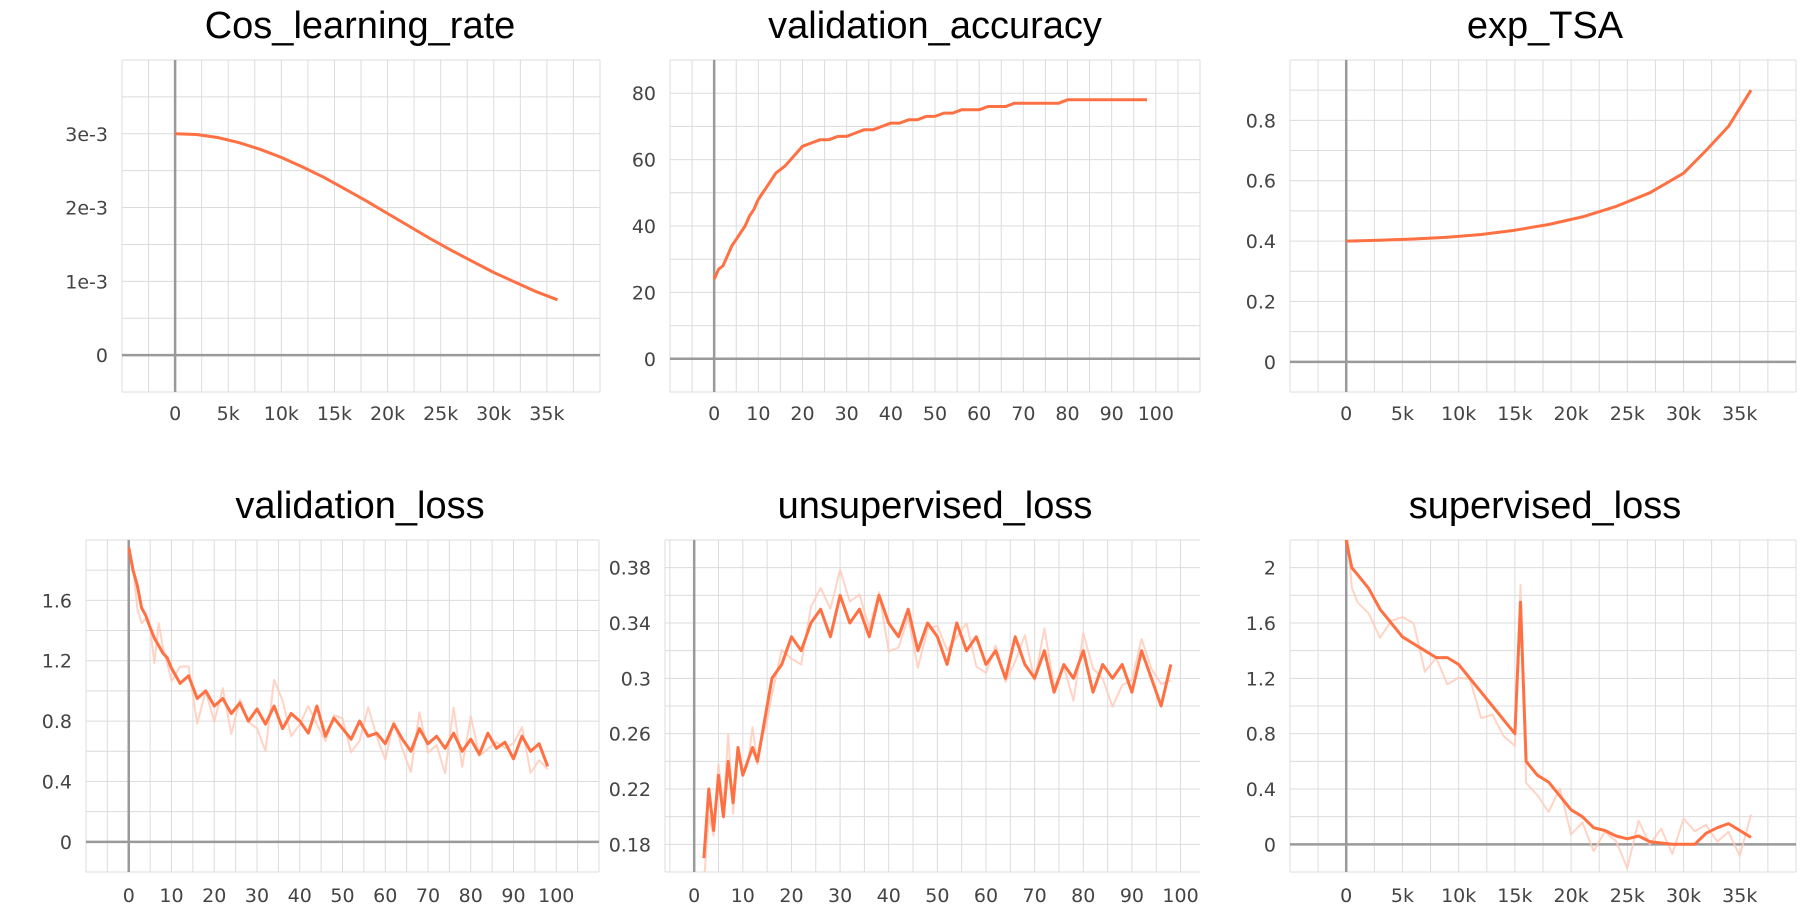  What do you see at coordinates (360, 26) in the screenshot?
I see `chart-title: Cos_learning_rate` at bounding box center [360, 26].